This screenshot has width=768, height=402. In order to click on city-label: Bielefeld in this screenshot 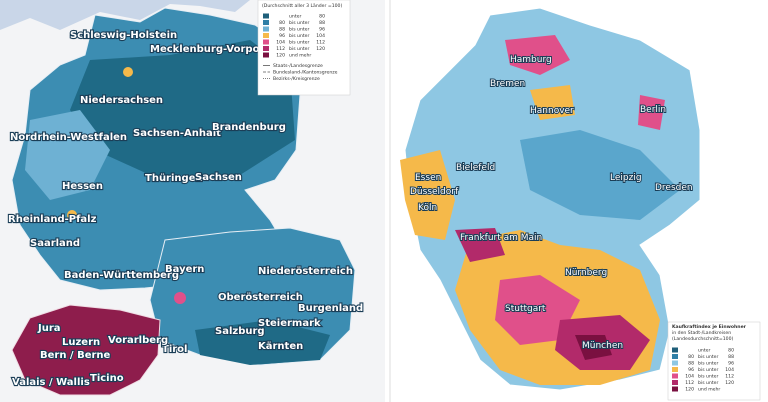, I will do `click(475, 168)`.